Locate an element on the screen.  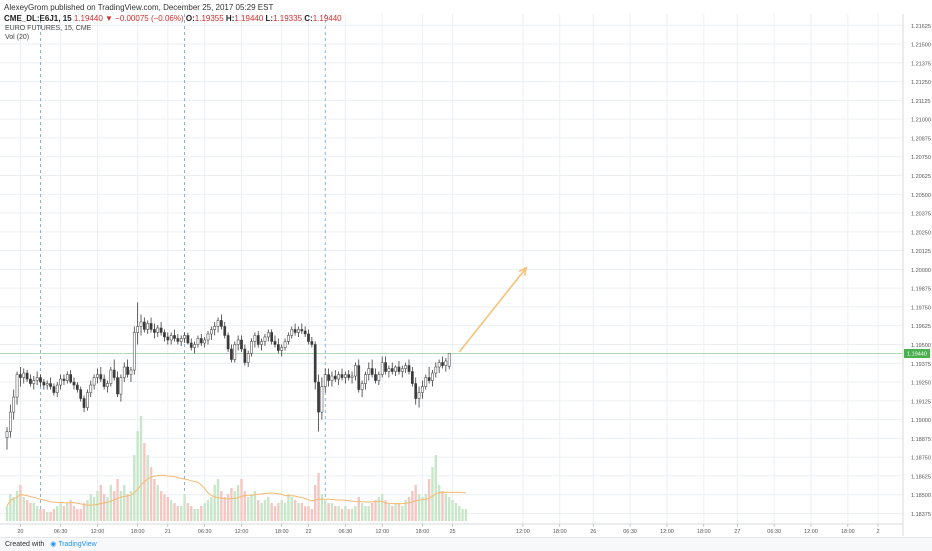
y-tick-label: 1.21500 is located at coordinates (921, 46).